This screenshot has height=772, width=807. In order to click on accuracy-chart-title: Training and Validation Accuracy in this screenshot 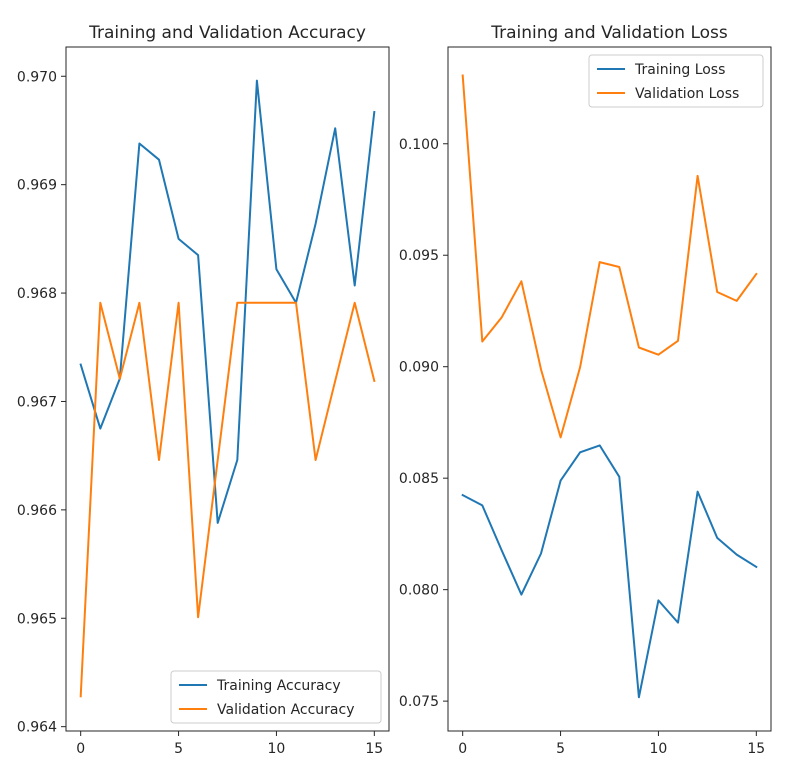, I will do `click(227, 33)`.